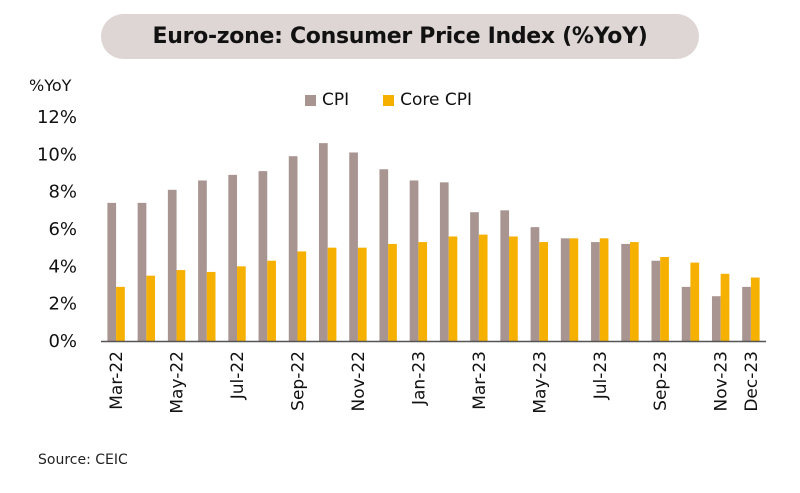  Describe the element at coordinates (419, 378) in the screenshot. I see `x-tick-label: Jan-23` at that location.